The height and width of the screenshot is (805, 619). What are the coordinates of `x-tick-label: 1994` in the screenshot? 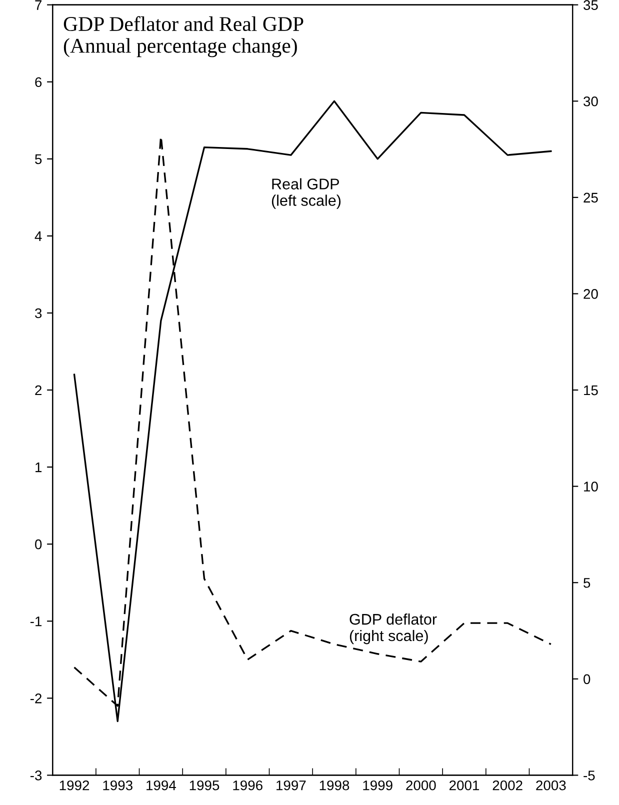 It's located at (161, 785).